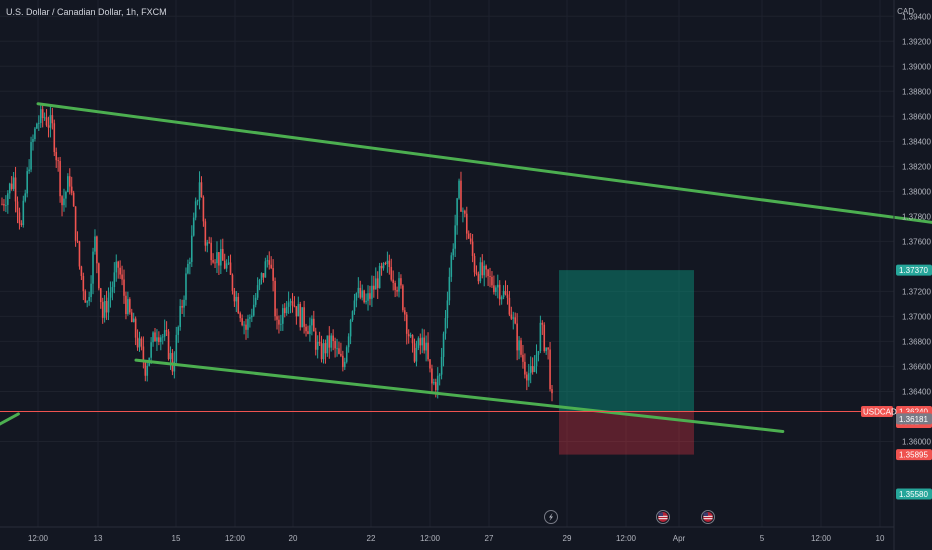  Describe the element at coordinates (371, 538) in the screenshot. I see `time-tick-label: 22` at that location.